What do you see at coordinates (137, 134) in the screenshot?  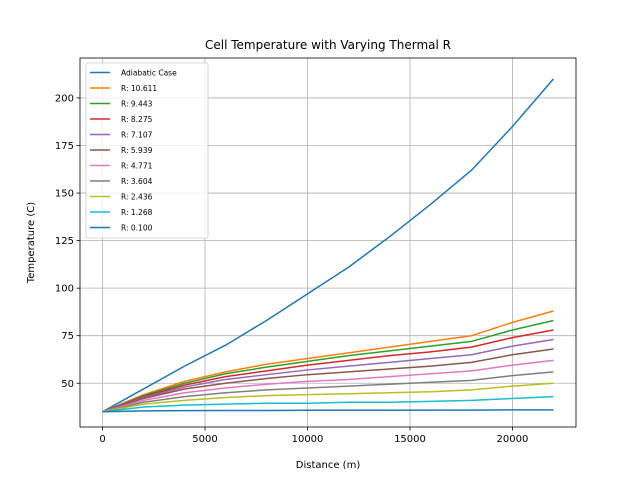 I see `legend-label: R: 7.107` at bounding box center [137, 134].